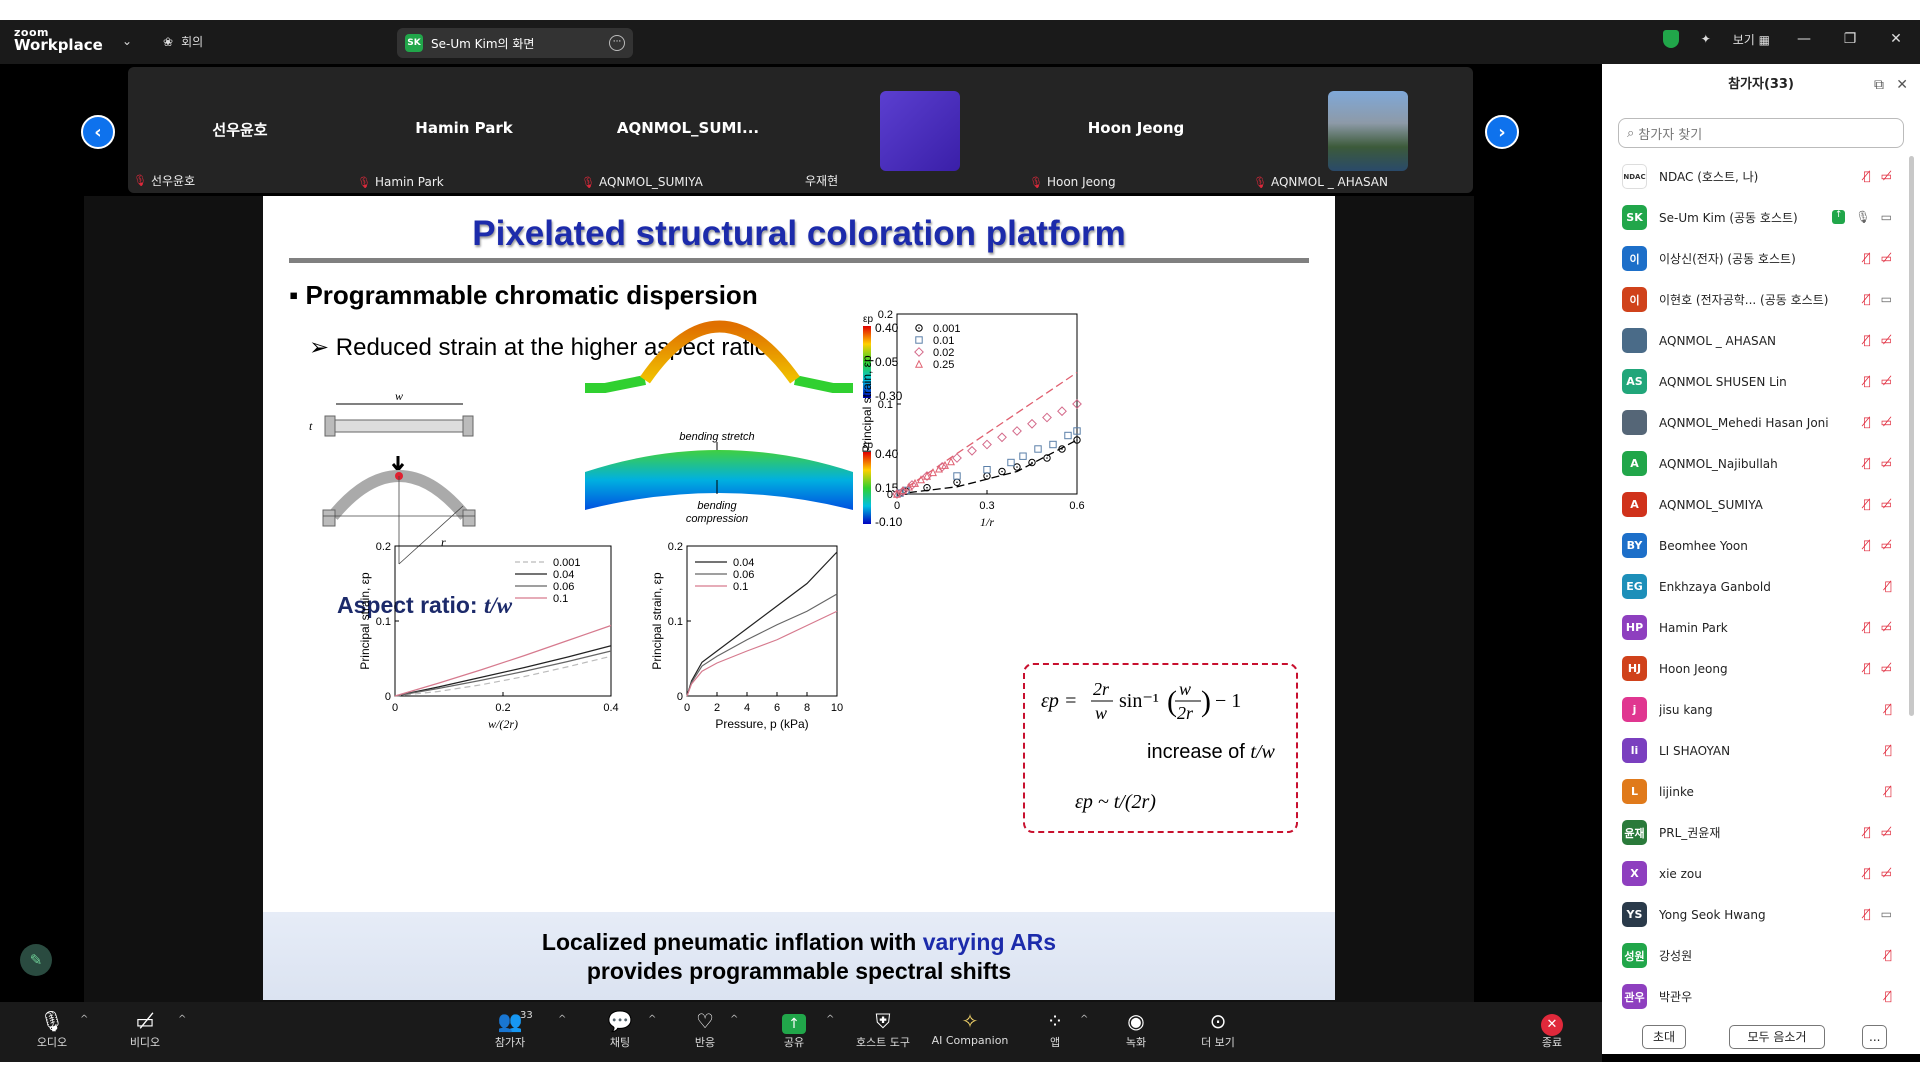  Describe the element at coordinates (1218, 1029) in the screenshot. I see `more-button: ⊙ 더 보기` at that location.